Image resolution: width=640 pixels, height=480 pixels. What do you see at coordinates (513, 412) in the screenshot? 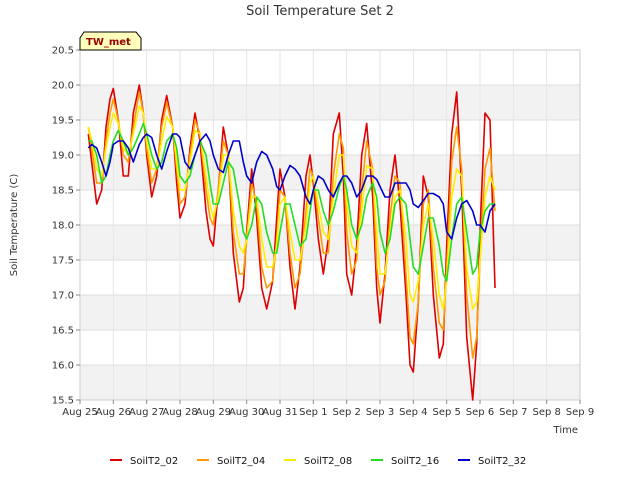
I see `x-tick-label: Sep 7` at bounding box center [513, 412].